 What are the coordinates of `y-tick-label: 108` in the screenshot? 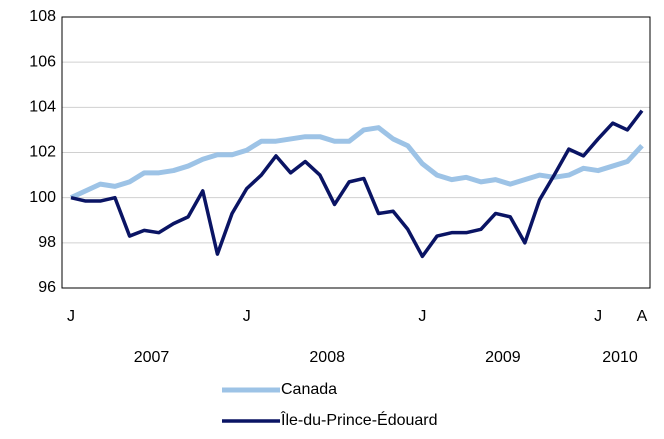 It's located at (42, 16).